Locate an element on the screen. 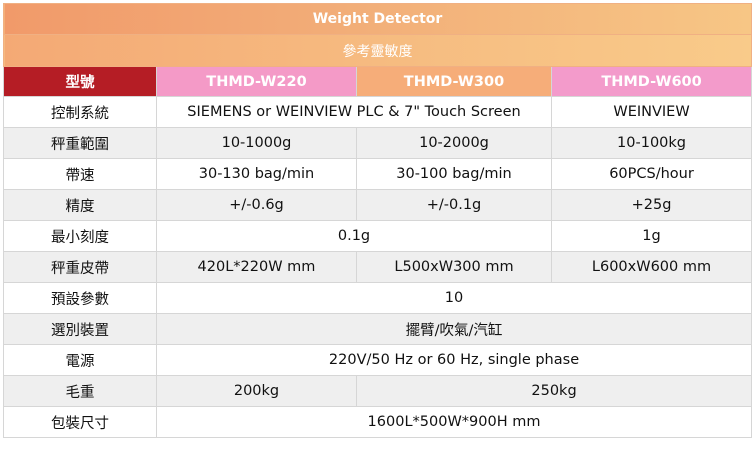 The height and width of the screenshot is (452, 756). cell-accuracy-w600: +25g is located at coordinates (651, 205).